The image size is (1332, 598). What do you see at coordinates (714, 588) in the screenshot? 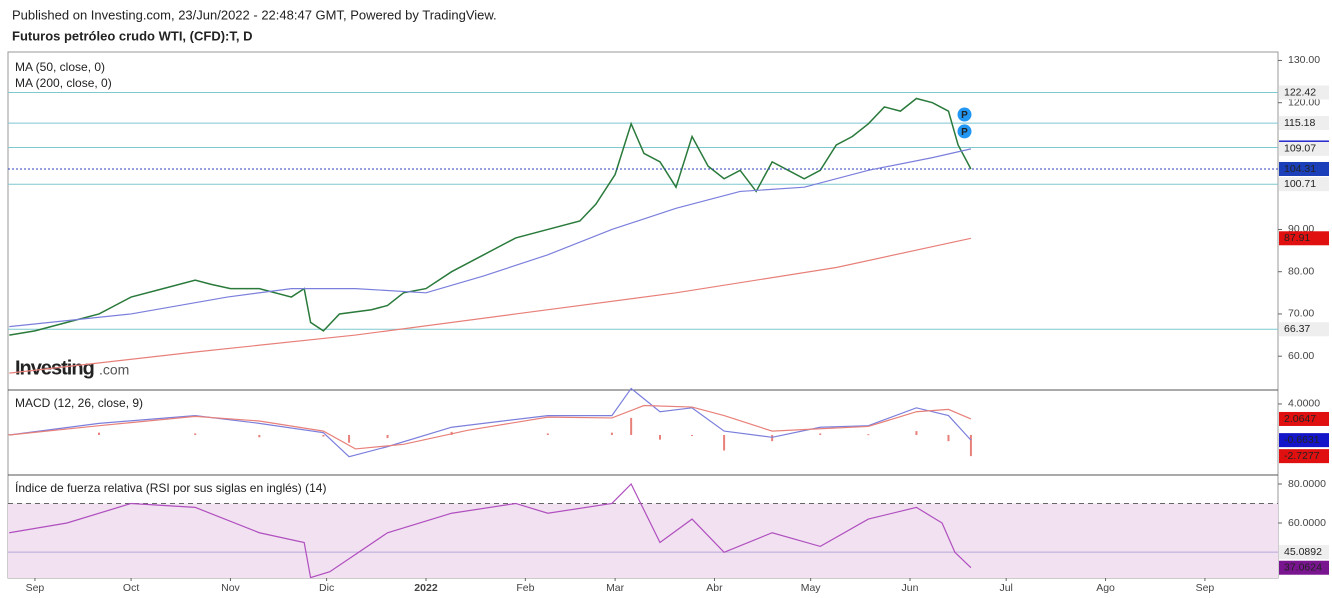
I see `x-tick-label: Abr` at bounding box center [714, 588].